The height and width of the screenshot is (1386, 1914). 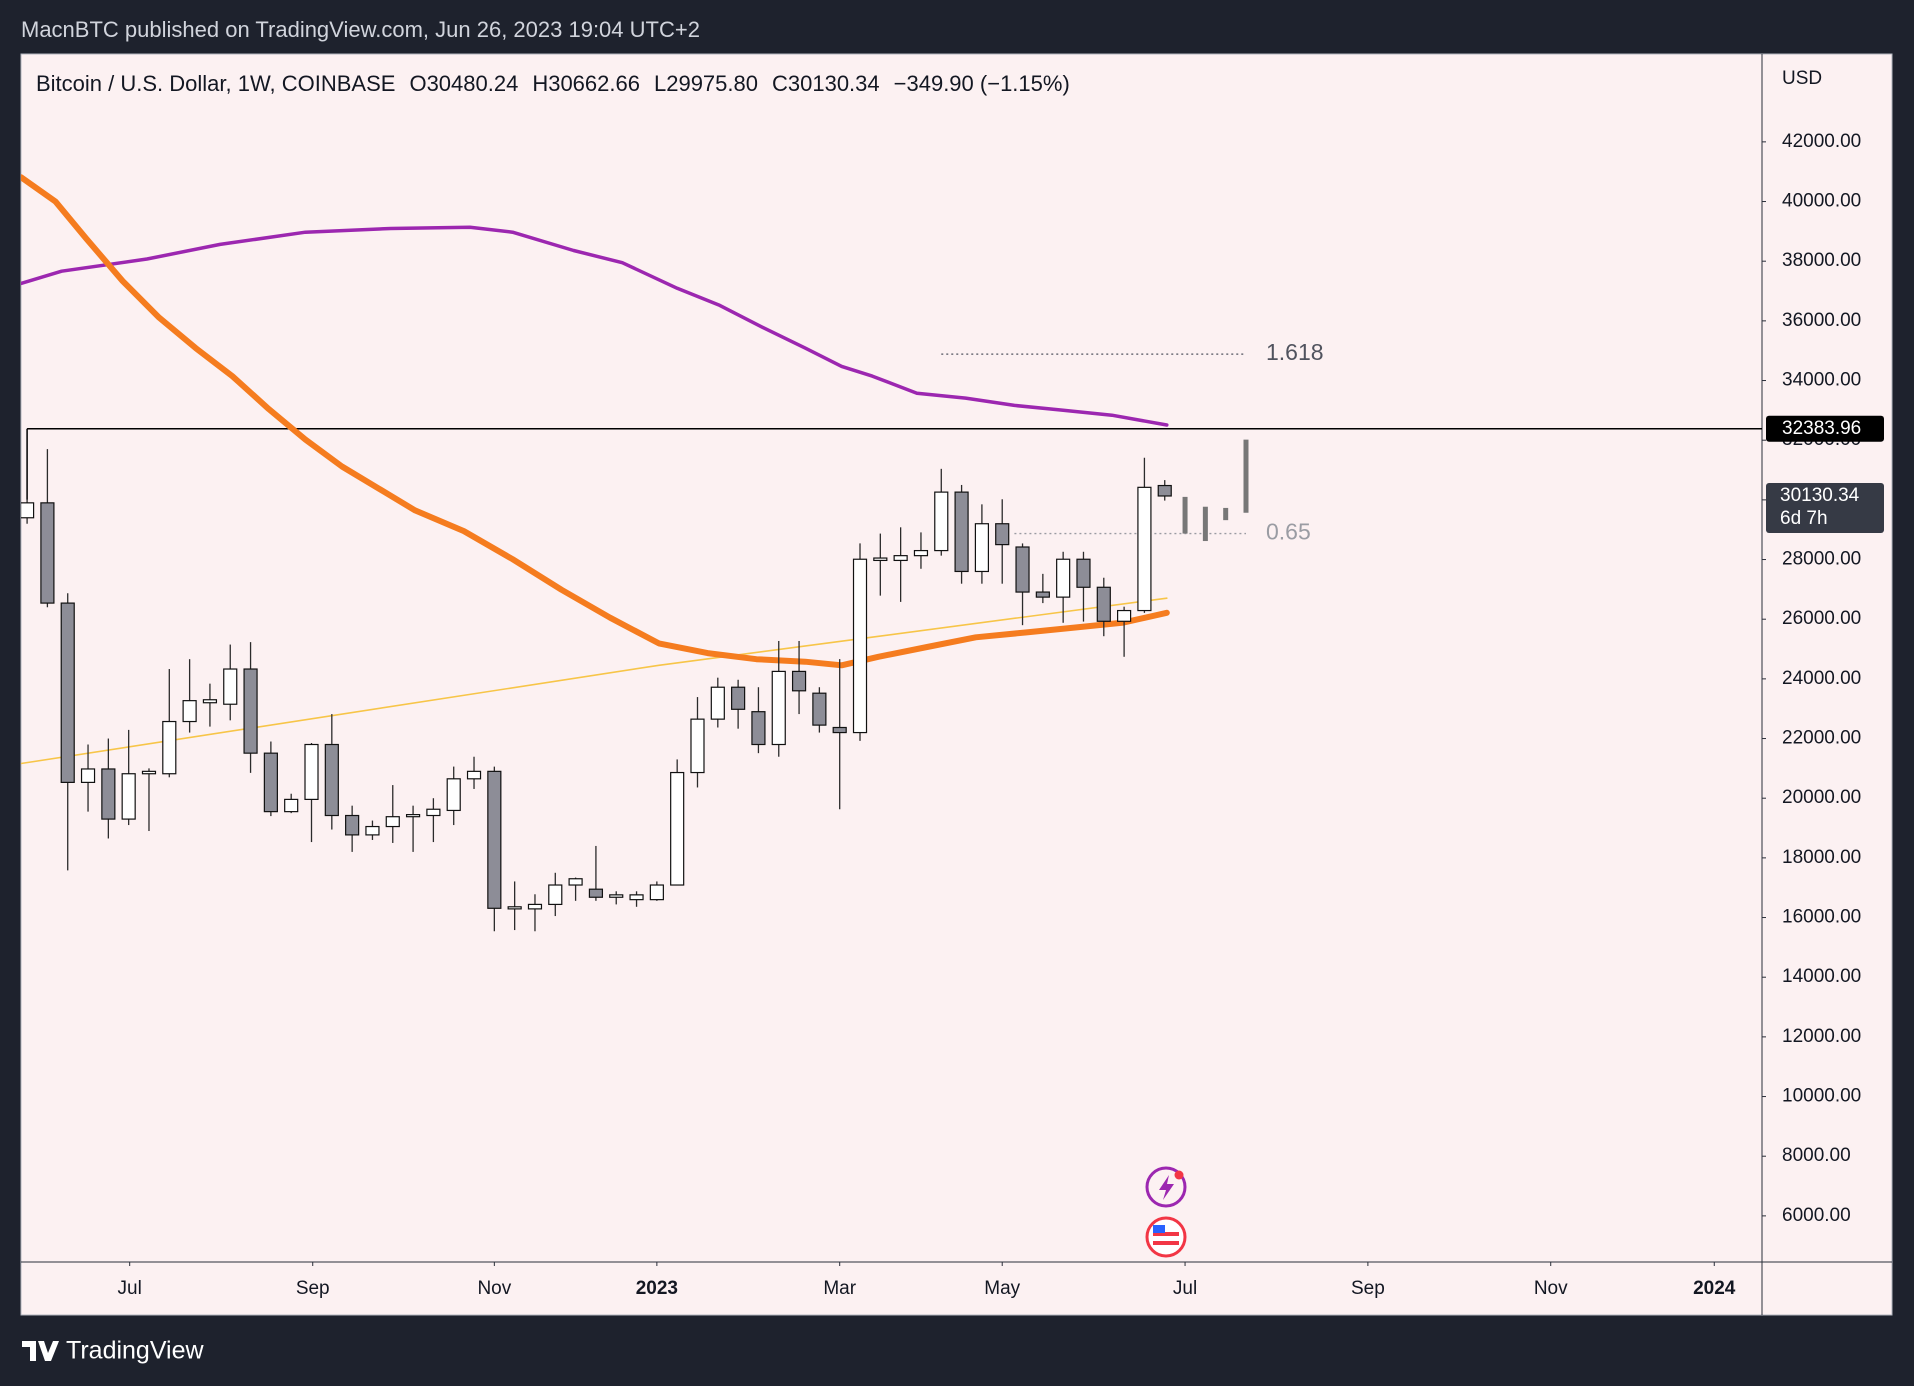 I want to click on low-label: L29975.80, so click(x=706, y=83).